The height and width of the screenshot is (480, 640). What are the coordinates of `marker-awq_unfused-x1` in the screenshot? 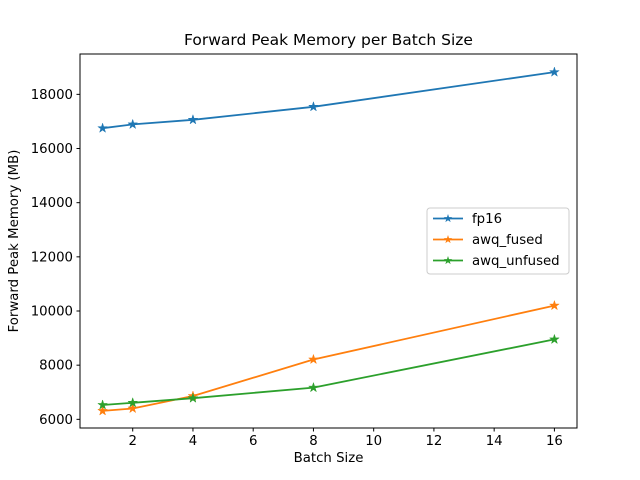 It's located at (103, 404).